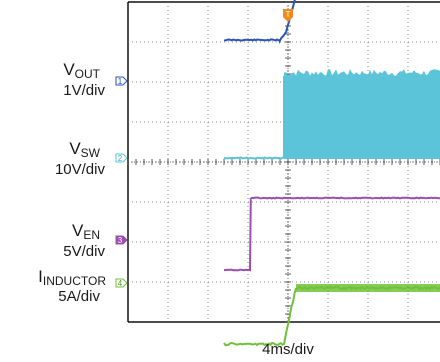  I want to click on iinductor-trace, so click(331, 316).